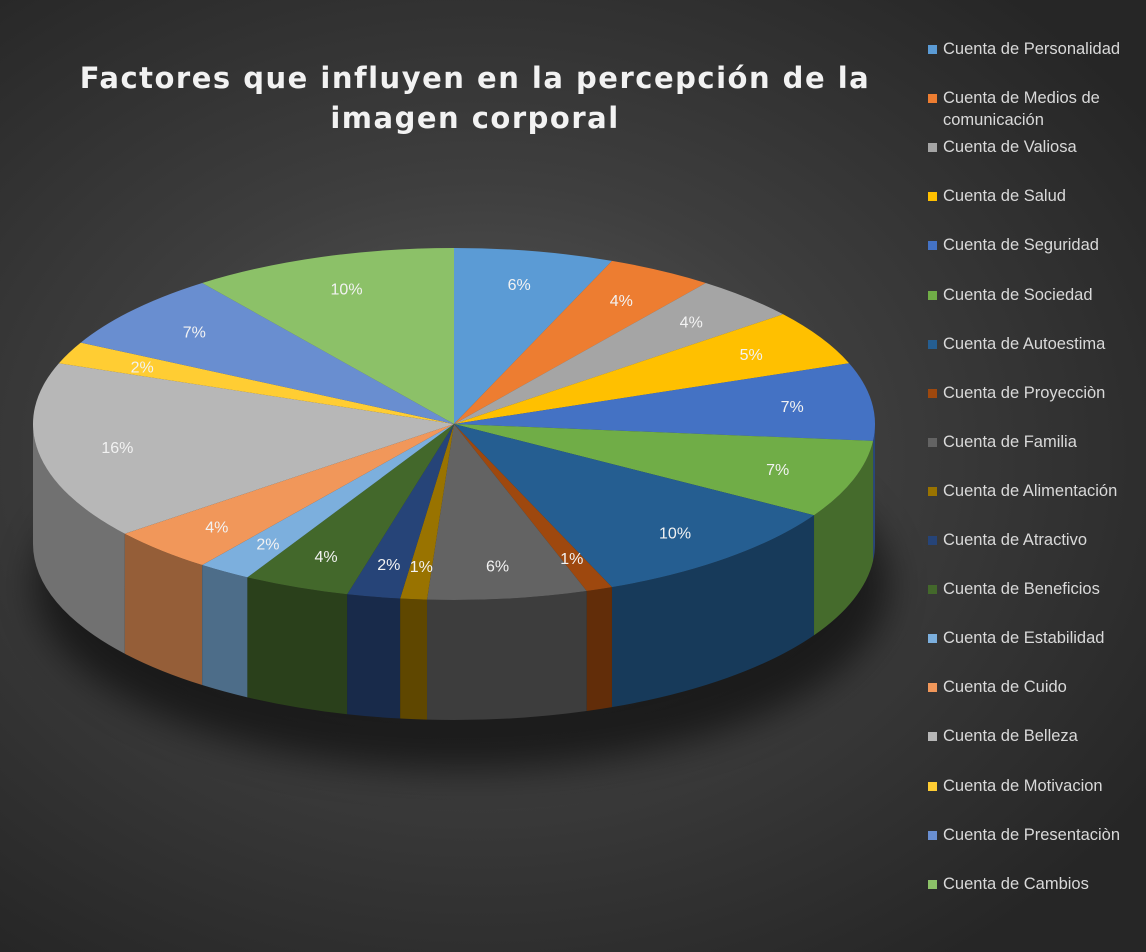 The image size is (1146, 952). I want to click on data-label-2: 4%, so click(621, 301).